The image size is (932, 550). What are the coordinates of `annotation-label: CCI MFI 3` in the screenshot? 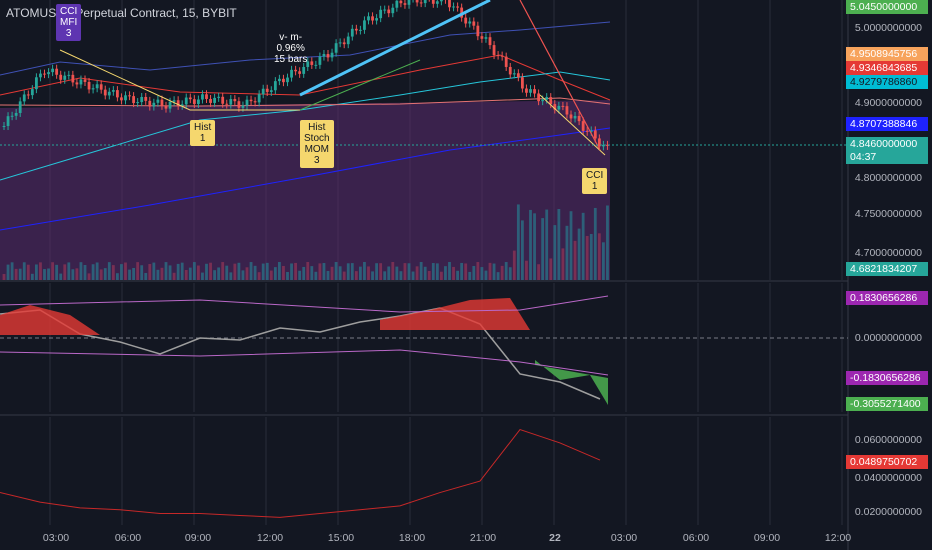 It's located at (69, 22).